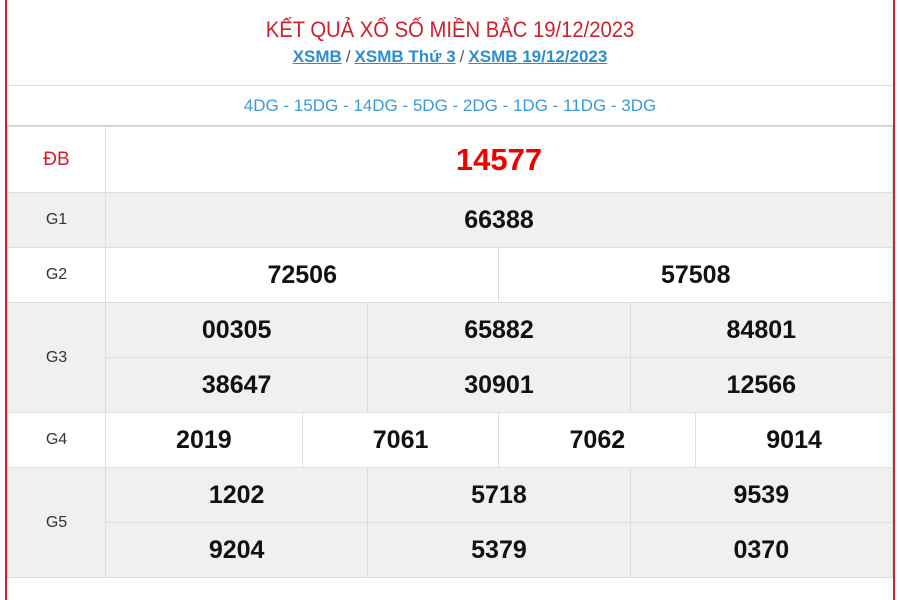  What do you see at coordinates (499, 495) in the screenshot?
I see `prize-number: 5718` at bounding box center [499, 495].